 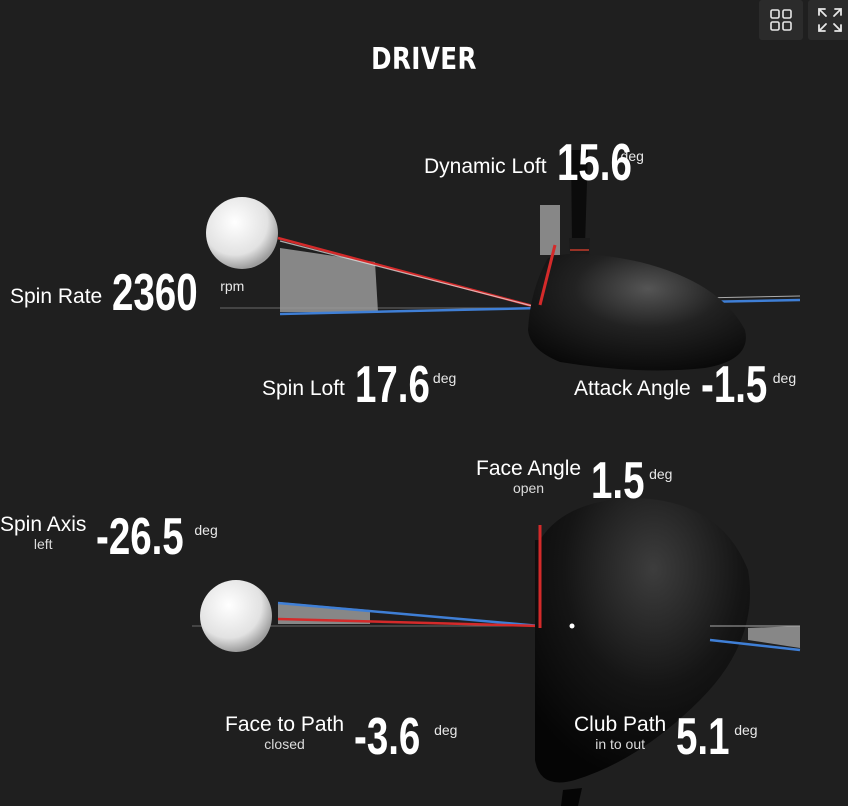 What do you see at coordinates (734, 385) in the screenshot?
I see `attack-angle-value: -1.5` at bounding box center [734, 385].